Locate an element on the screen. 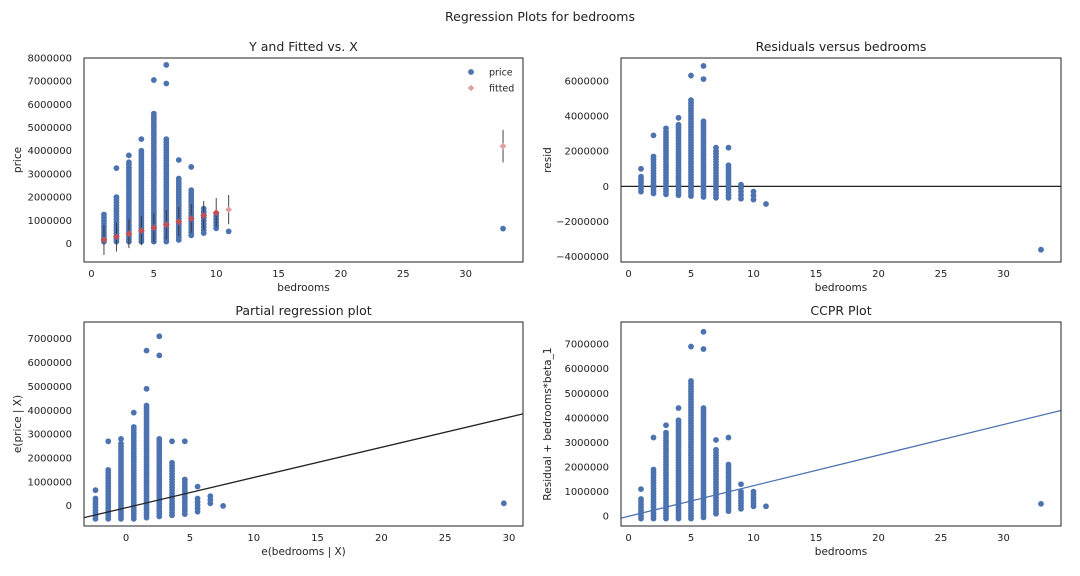 The image size is (1080, 576). y-tick-label: 5000000 is located at coordinates (586, 394).